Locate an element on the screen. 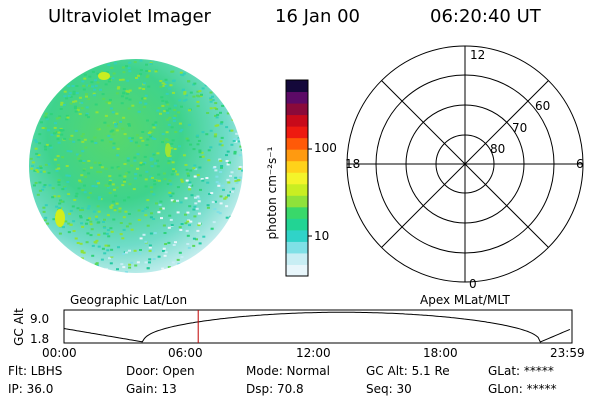 This screenshot has height=400, width=600. x-tick-2359: 23:59 is located at coordinates (567, 353).